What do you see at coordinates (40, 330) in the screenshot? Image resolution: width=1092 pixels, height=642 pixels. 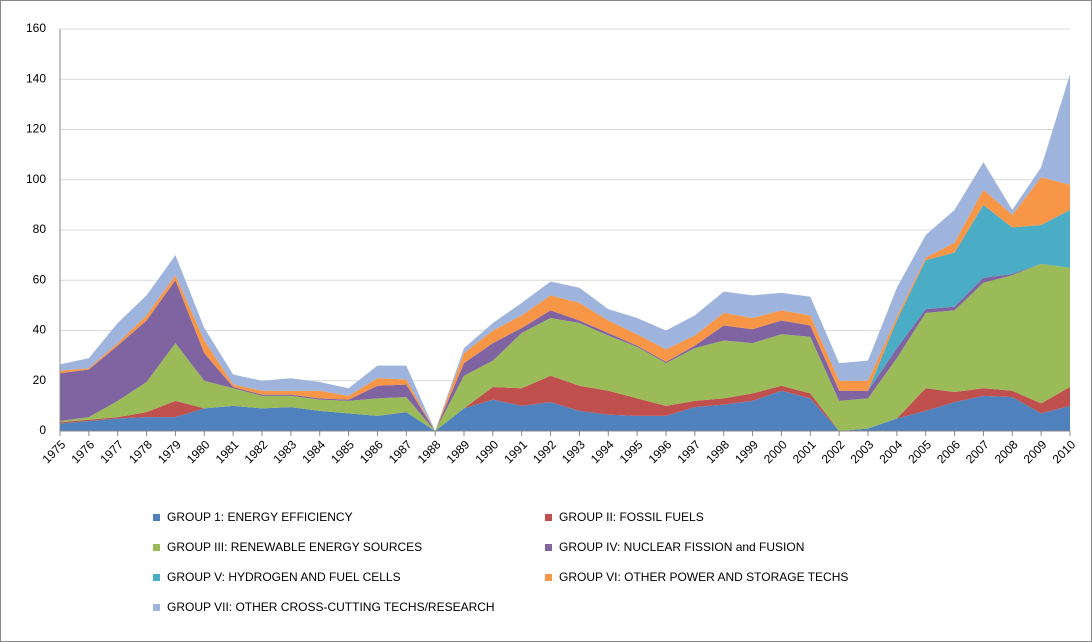 I see `y-tick-label: 40` at bounding box center [40, 330].